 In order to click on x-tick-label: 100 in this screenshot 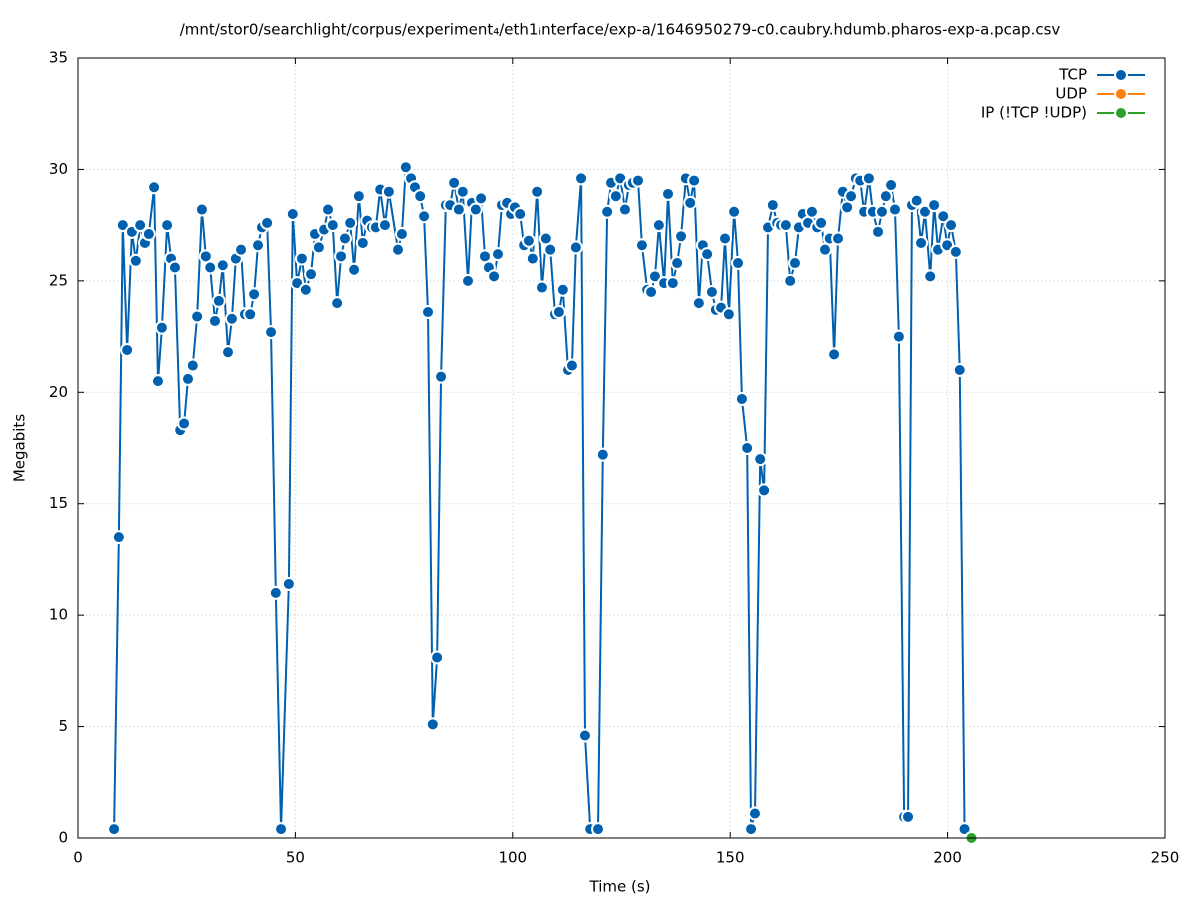, I will do `click(512, 858)`.